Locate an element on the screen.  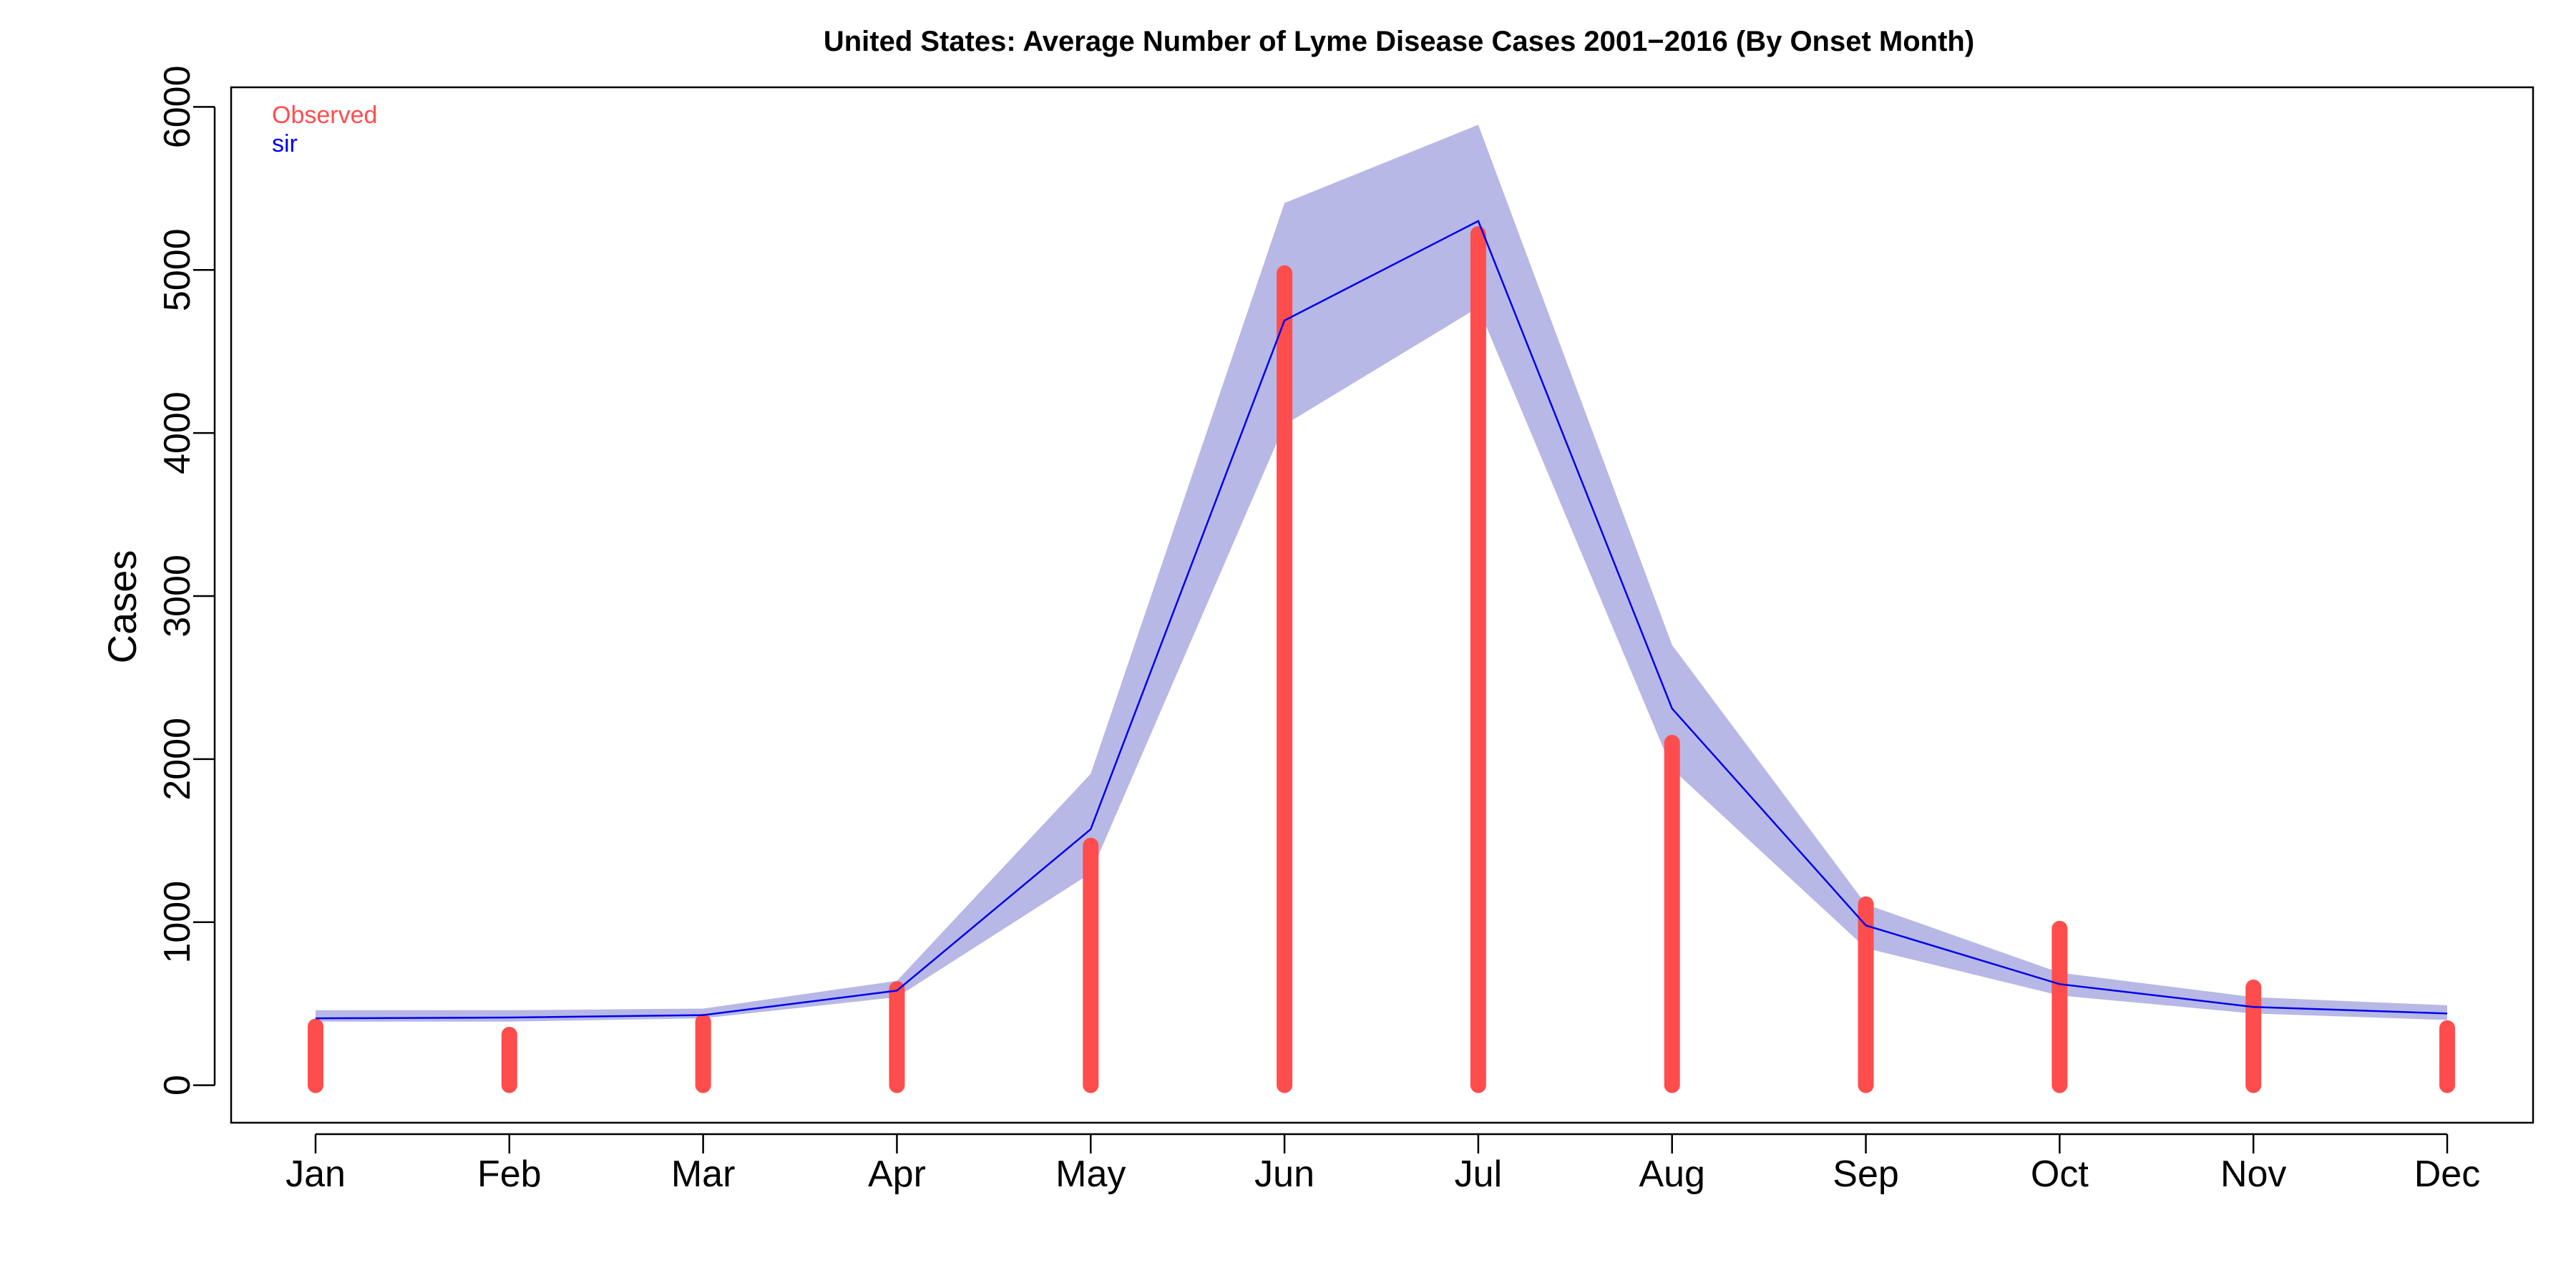
x-tick-label-jan: Jan is located at coordinates (316, 1174).